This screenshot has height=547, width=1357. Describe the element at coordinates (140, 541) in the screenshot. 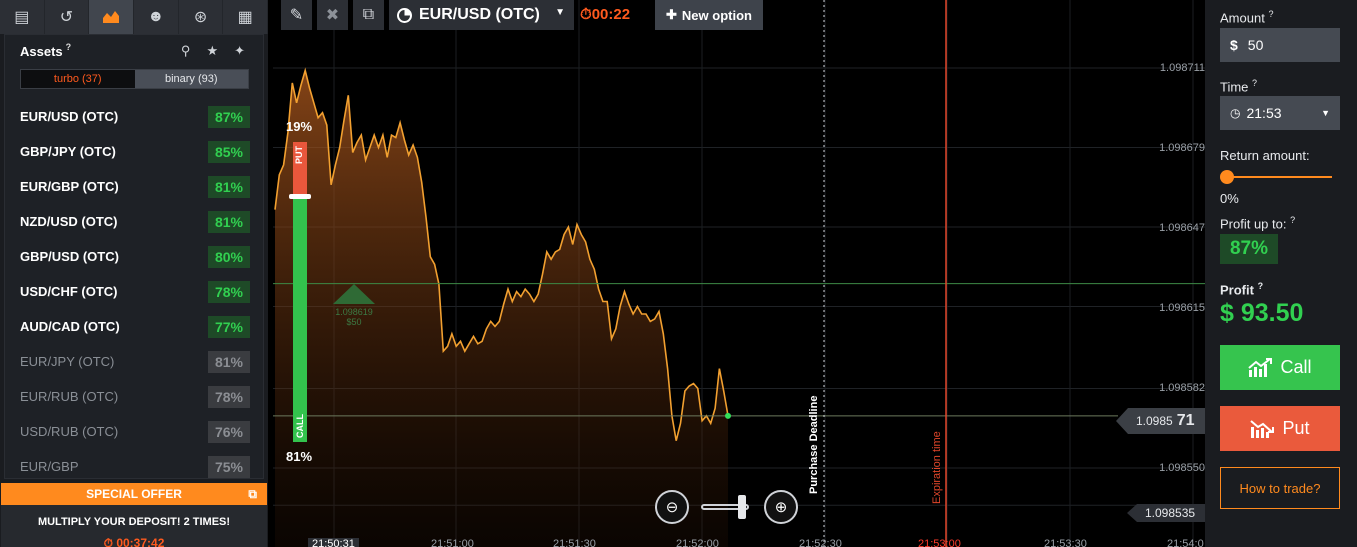

I see `offer-timer-value: 00:37:42` at that location.